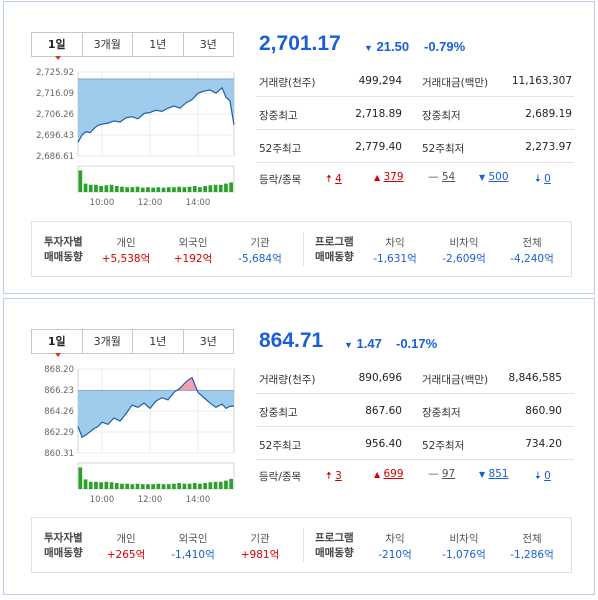  Describe the element at coordinates (433, 177) in the screenshot. I see `flat-dash-icon: —` at that location.